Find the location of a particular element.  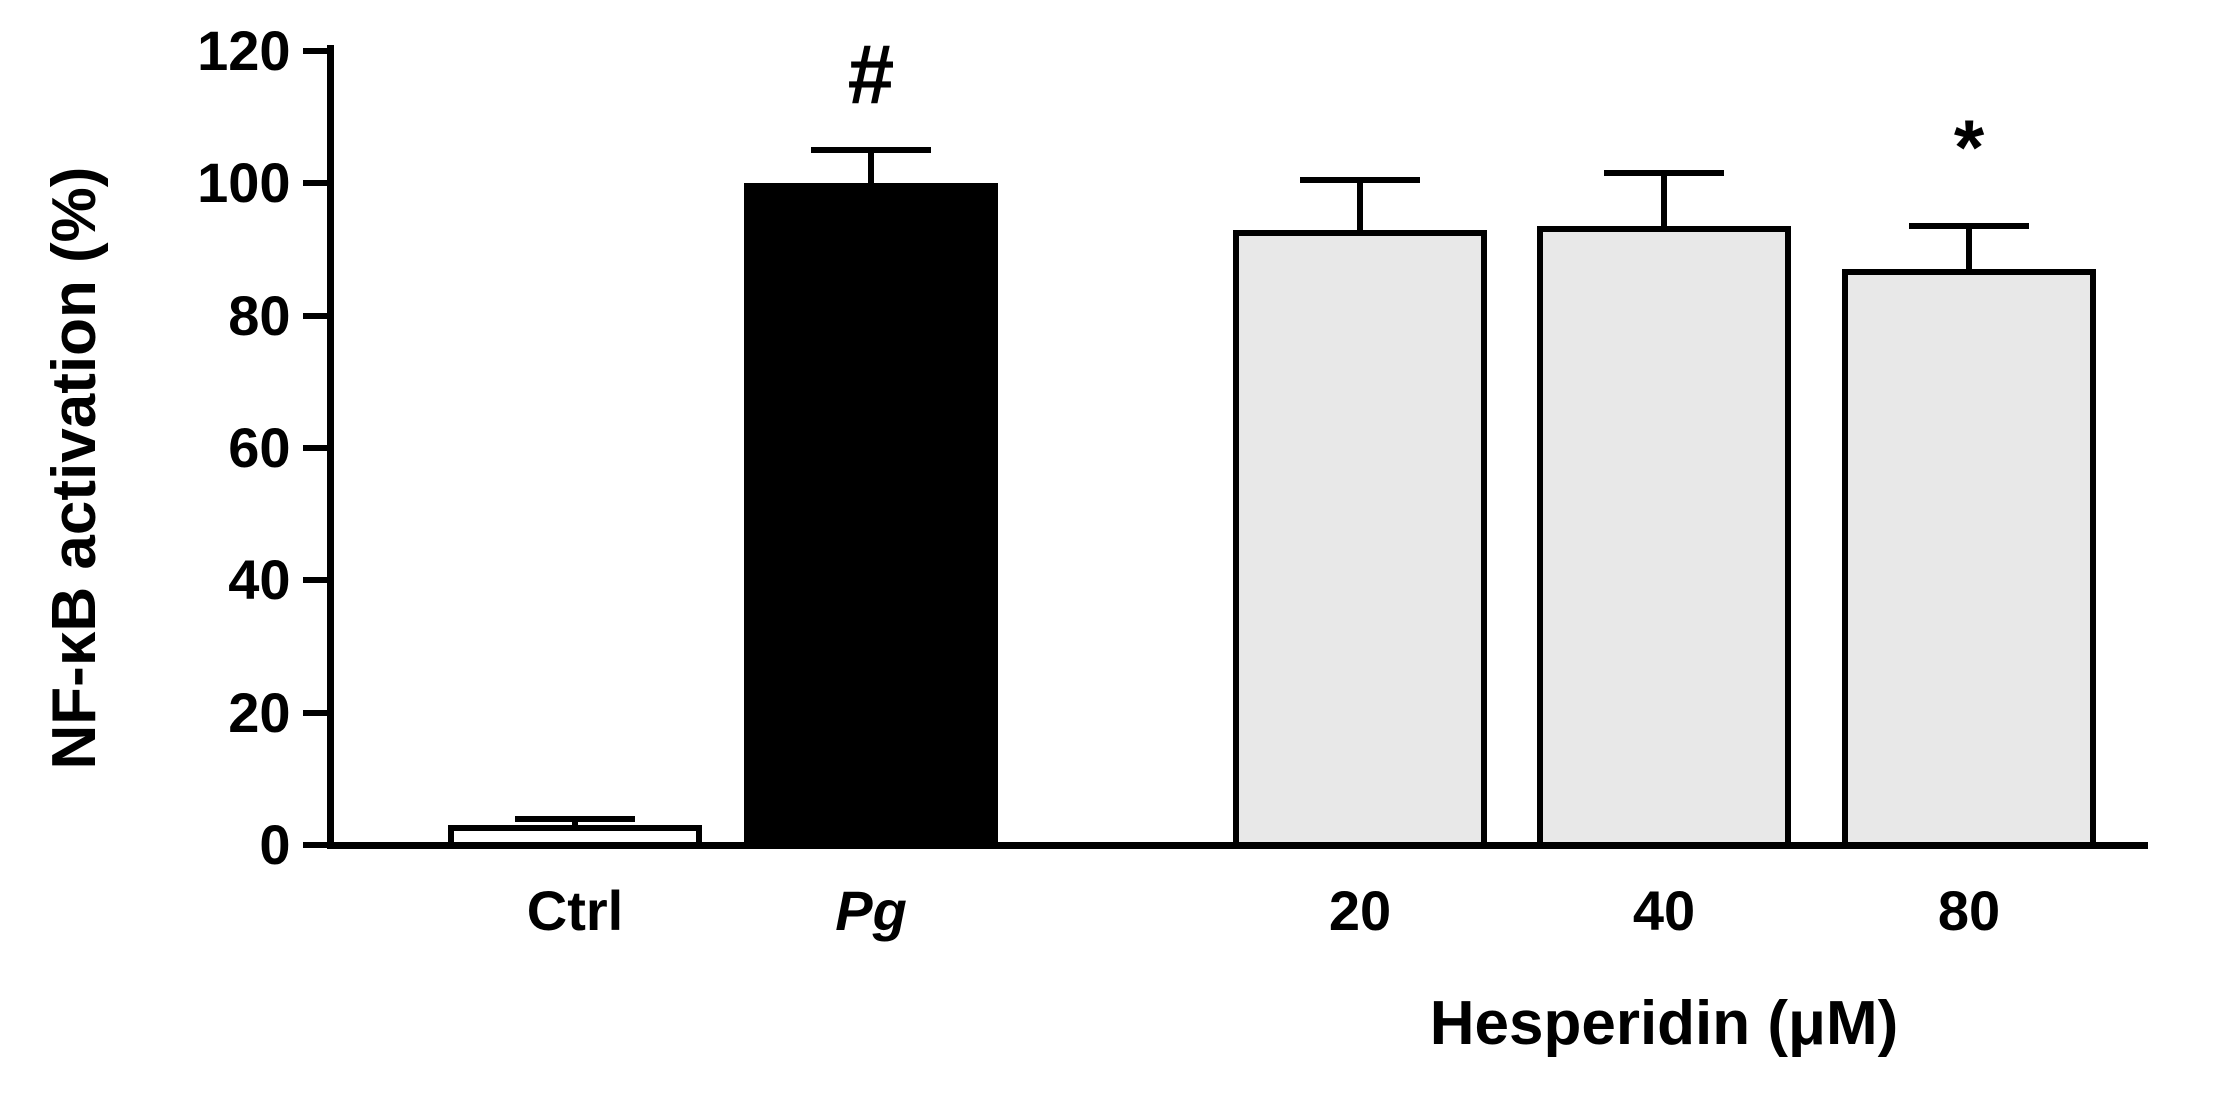

x-tick-label-pg: Pg is located at coordinates (871, 910).